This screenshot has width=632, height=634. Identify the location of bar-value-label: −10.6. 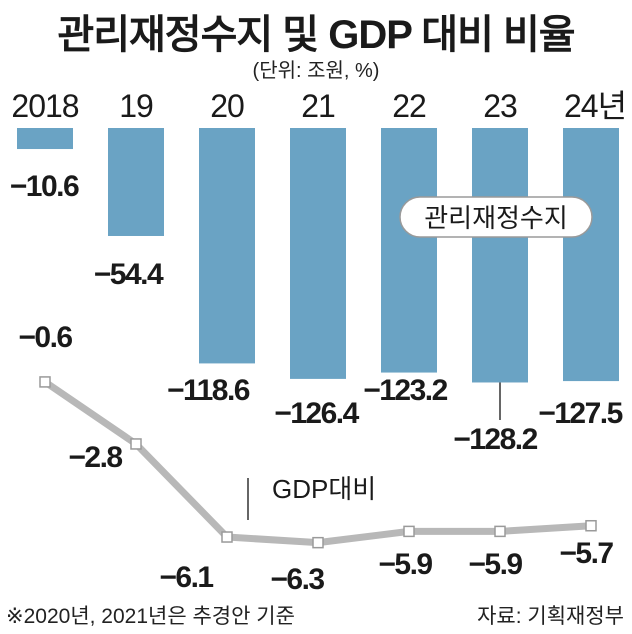
(44, 186).